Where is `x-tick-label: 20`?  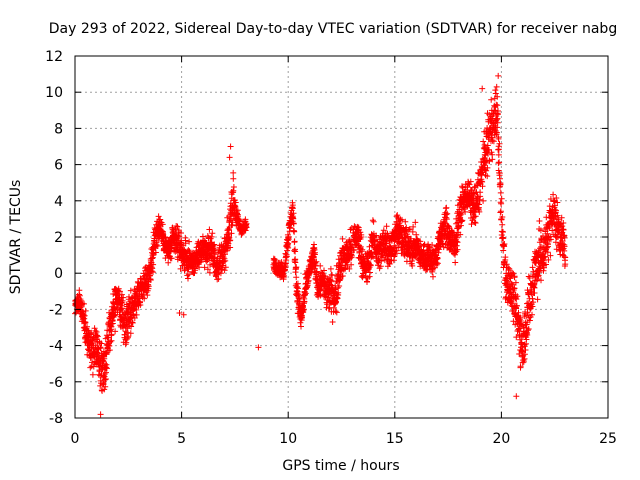 x-tick-label: 20 is located at coordinates (501, 439).